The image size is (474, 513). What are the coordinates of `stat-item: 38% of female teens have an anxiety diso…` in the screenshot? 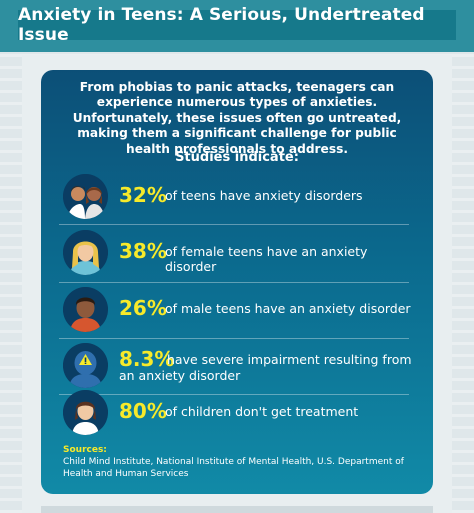 It's located at (239, 254).